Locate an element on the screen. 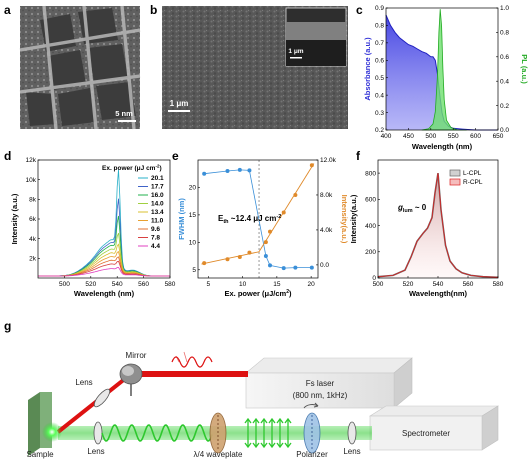  scalebar-b is located at coordinates (179, 111).